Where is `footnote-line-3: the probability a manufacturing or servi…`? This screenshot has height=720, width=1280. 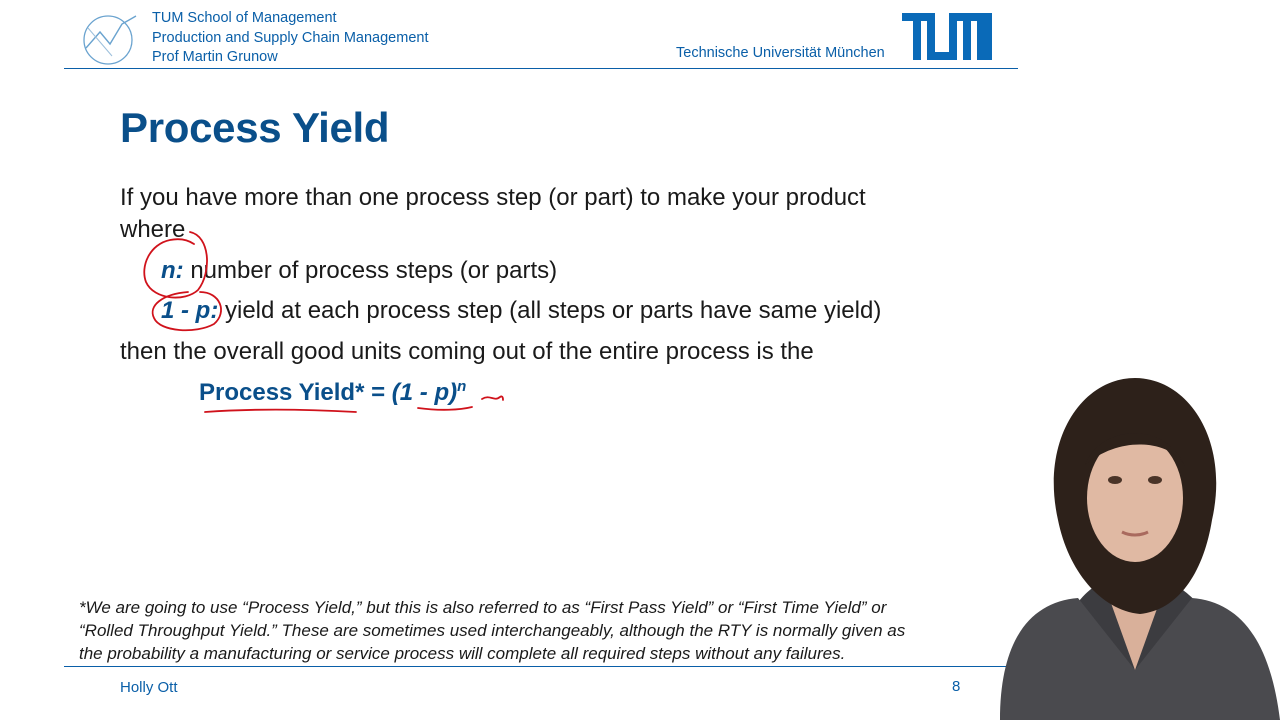
footnote-line-3: the probability a manufacturing or servi… is located at coordinates (462, 653).